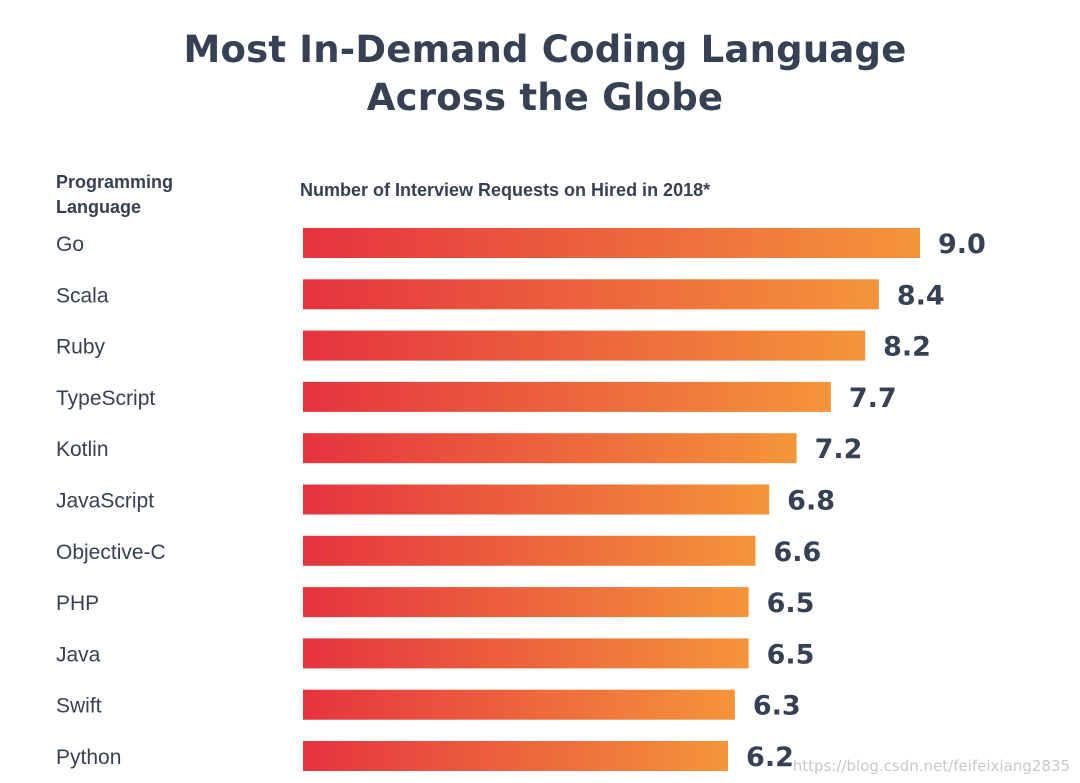 The image size is (1080, 783). Describe the element at coordinates (797, 552) in the screenshot. I see `value-label: 6.6` at that location.